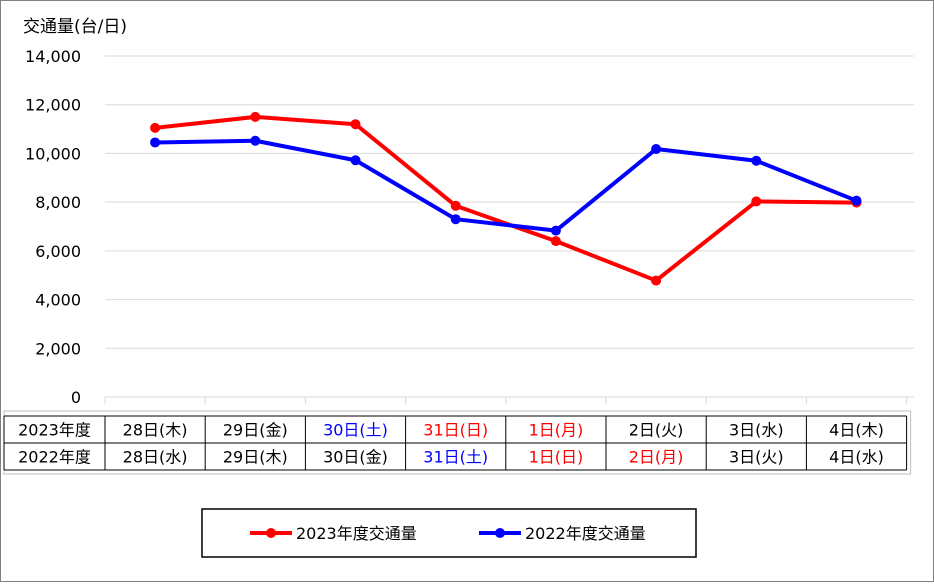 Image resolution: width=934 pixels, height=585 pixels. I want to click on table-cell: 3日(火), so click(756, 457).